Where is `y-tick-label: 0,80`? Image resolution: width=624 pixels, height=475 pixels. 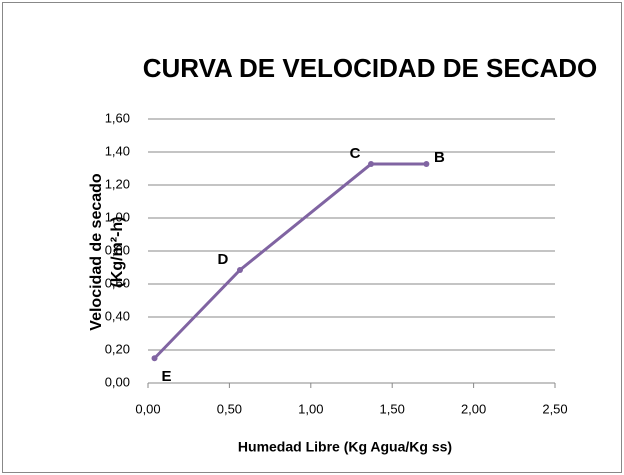
y-tick-label: 0,80 is located at coordinates (117, 249).